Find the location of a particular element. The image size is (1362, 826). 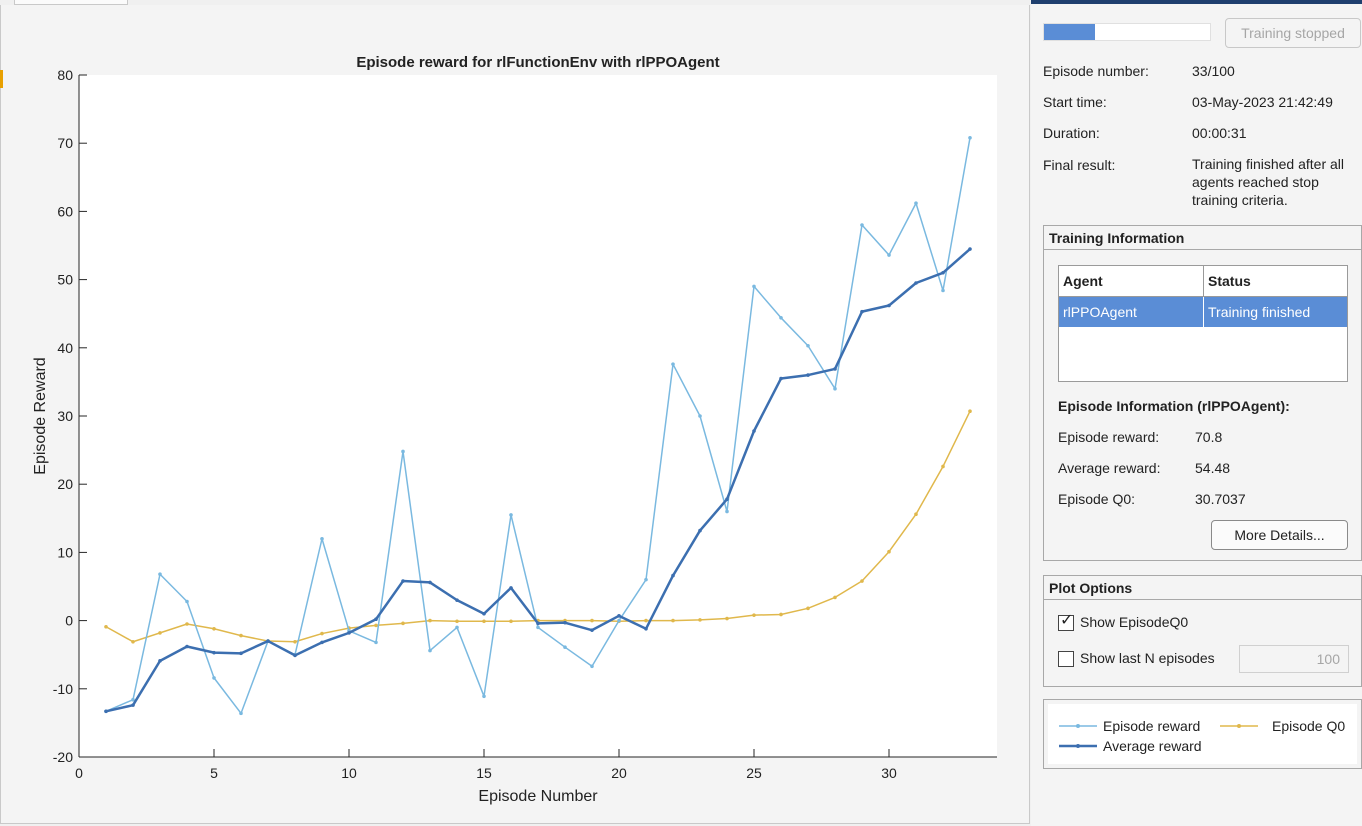

table-row: rlPPOAgent Training finished is located at coordinates (1203, 312).